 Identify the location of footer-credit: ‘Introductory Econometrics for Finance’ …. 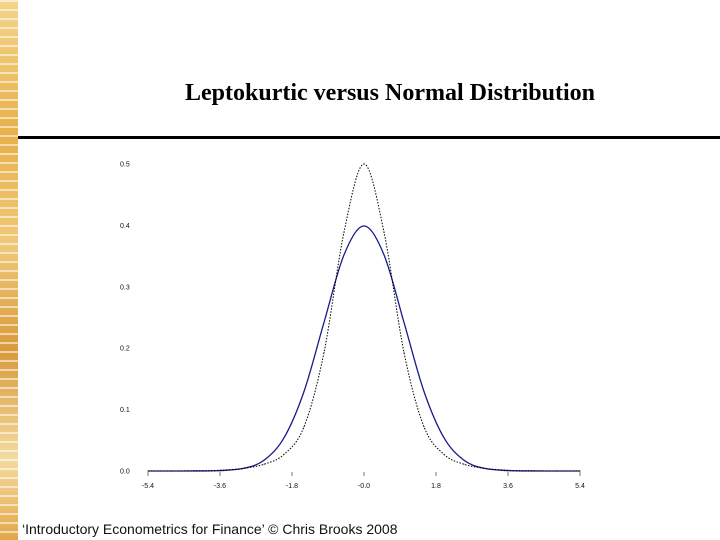
(210, 529).